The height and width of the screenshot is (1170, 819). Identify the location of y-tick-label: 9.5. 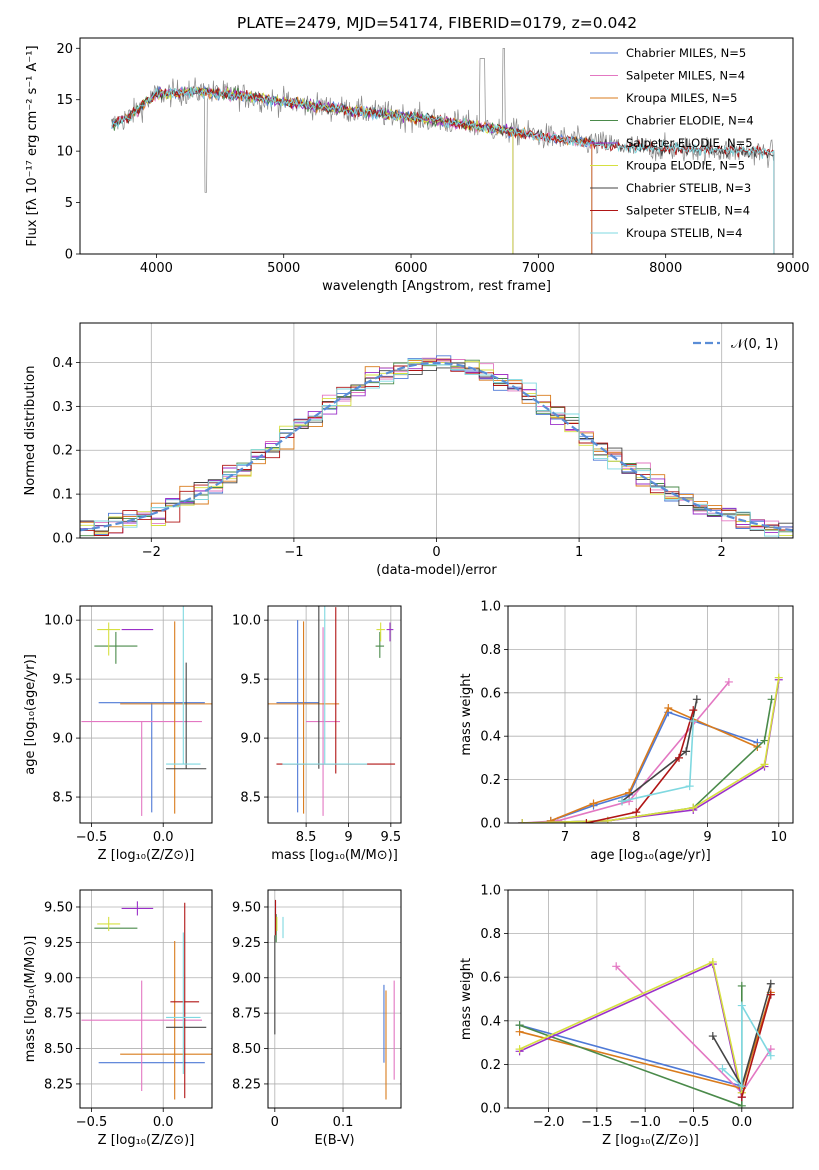
(250, 680).